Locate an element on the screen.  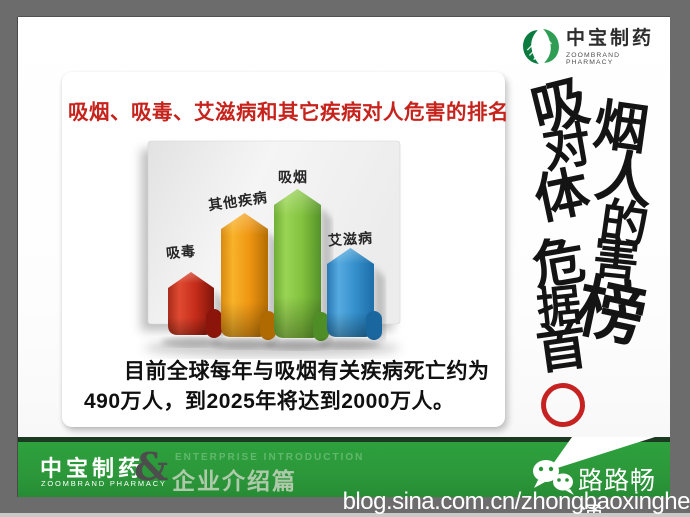
footer-brand-en: ZOOMBRAND PHARMACY is located at coordinates (104, 483).